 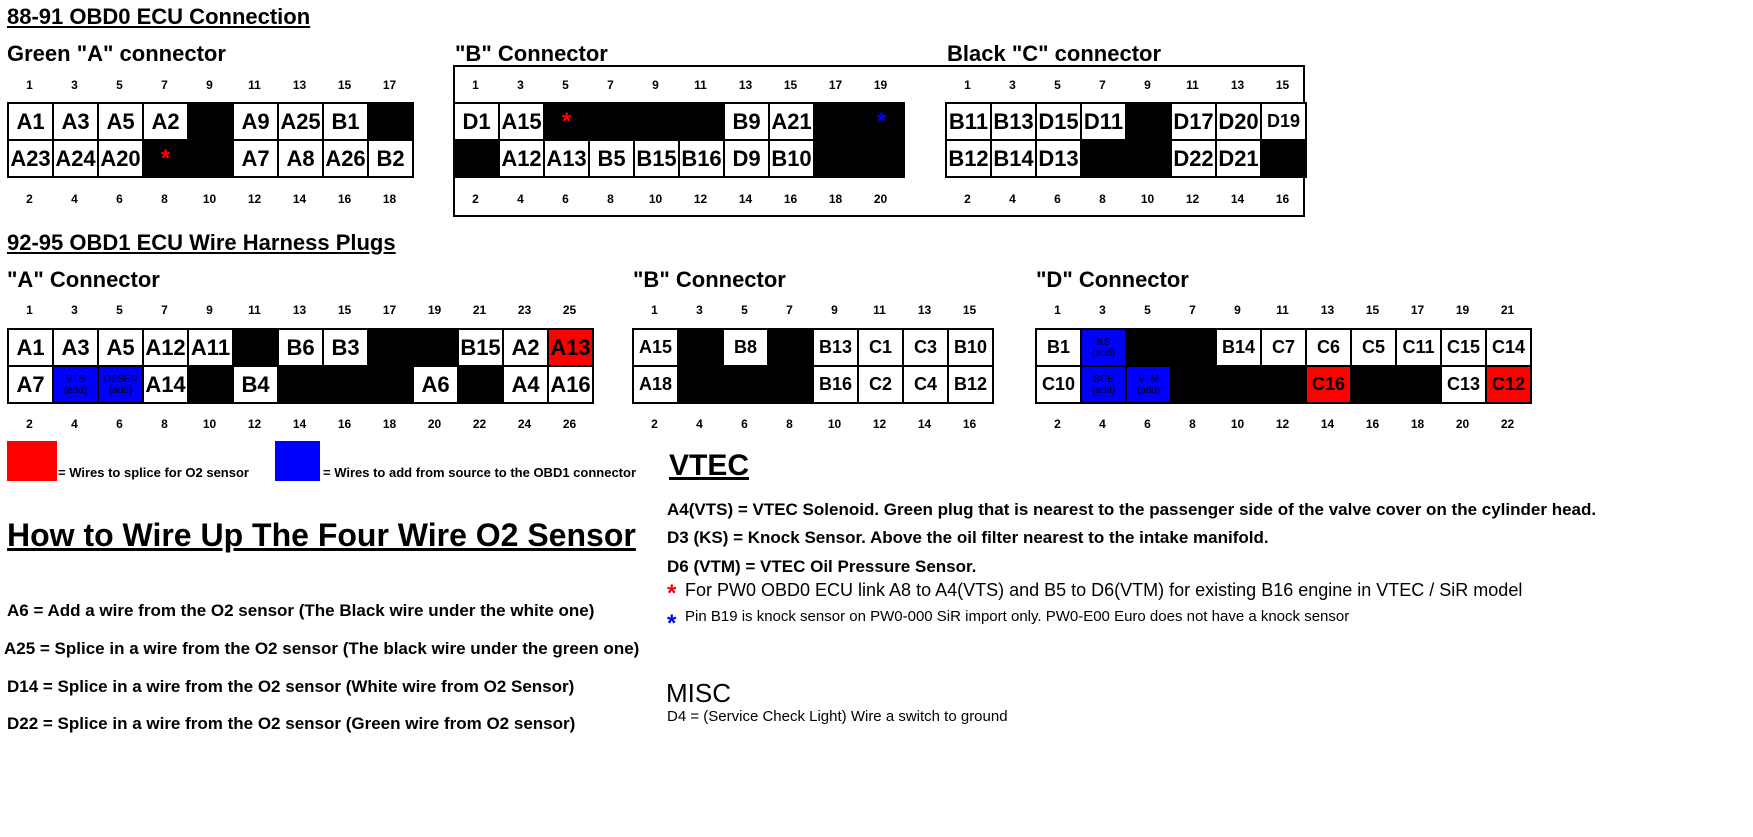 I want to click on pin-cell: D17, so click(x=1193, y=121).